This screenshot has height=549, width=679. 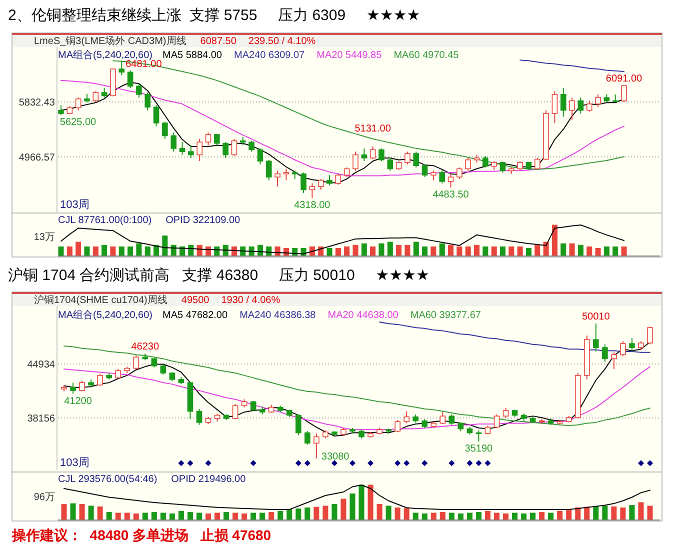 I want to click on text: MA5 47682.00, so click(x=195, y=315).